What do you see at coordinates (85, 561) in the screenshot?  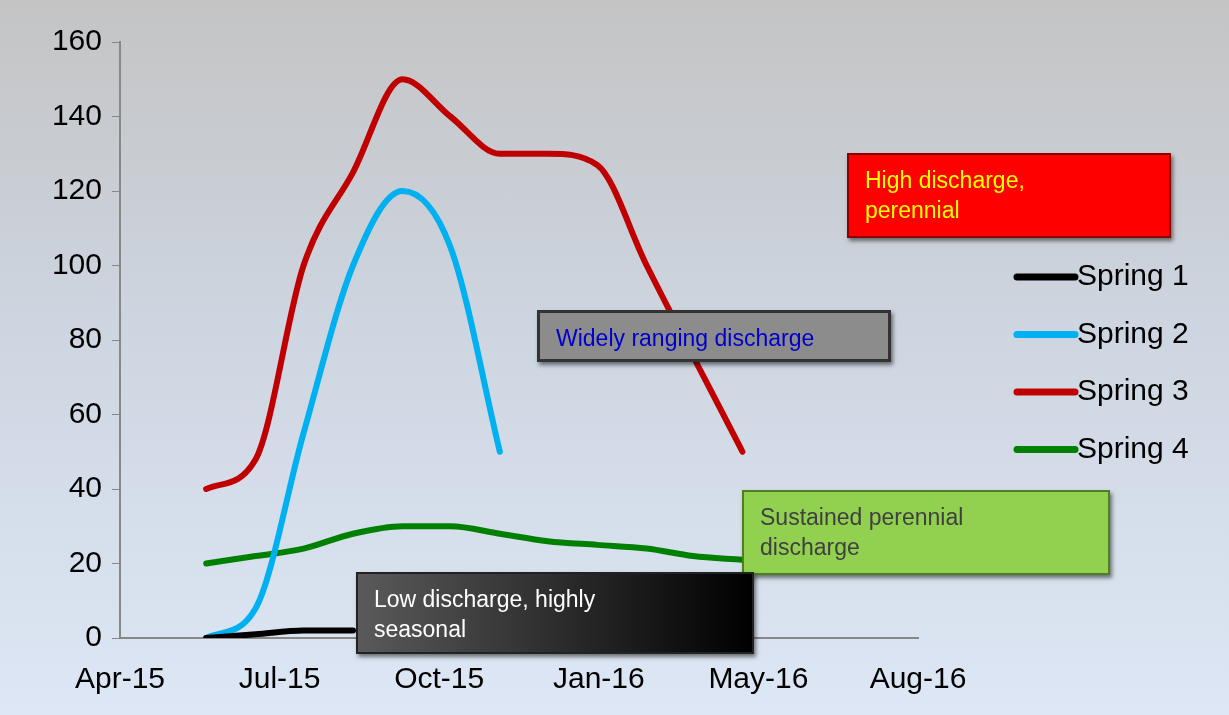 I see `y-tick-label: 20` at bounding box center [85, 561].